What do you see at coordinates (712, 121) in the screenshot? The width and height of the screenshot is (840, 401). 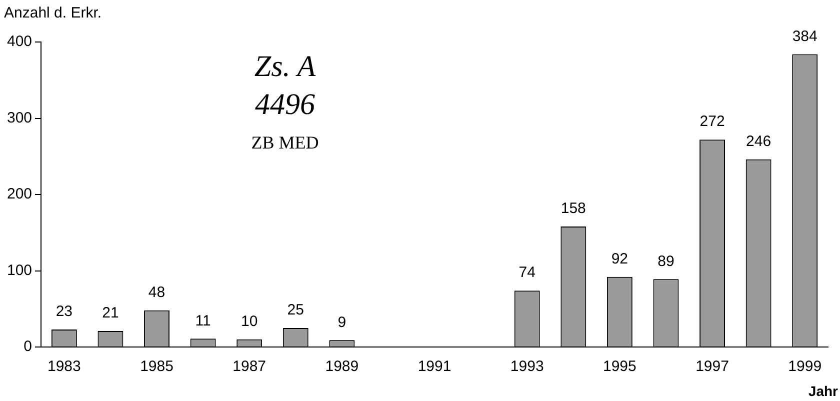 I see `data-label: 272` at bounding box center [712, 121].